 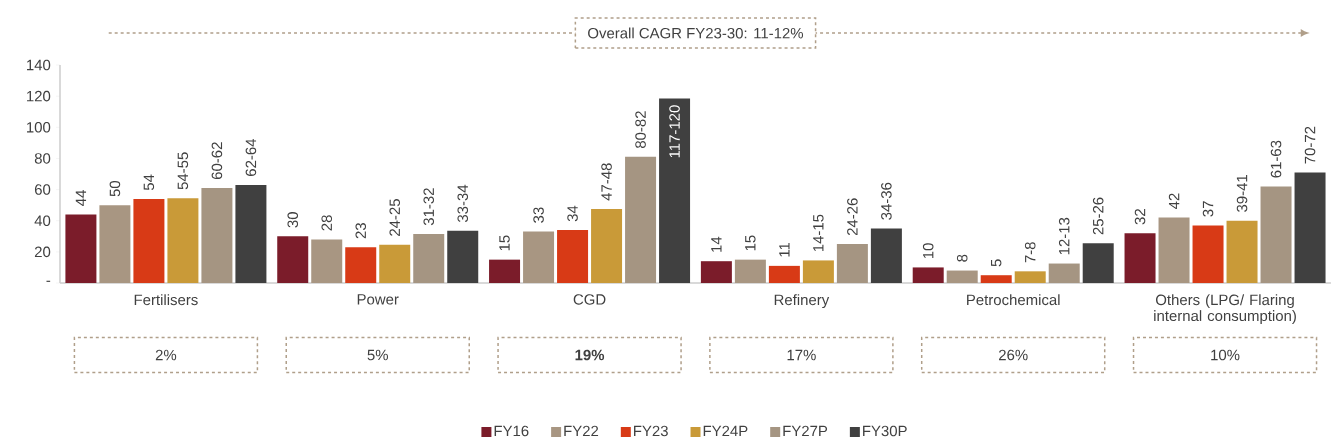 What do you see at coordinates (42, 189) in the screenshot?
I see `y-tick-label: 60` at bounding box center [42, 189].